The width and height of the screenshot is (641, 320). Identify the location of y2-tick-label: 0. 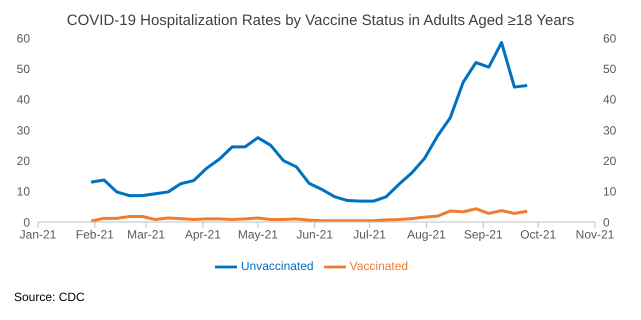
(606, 222).